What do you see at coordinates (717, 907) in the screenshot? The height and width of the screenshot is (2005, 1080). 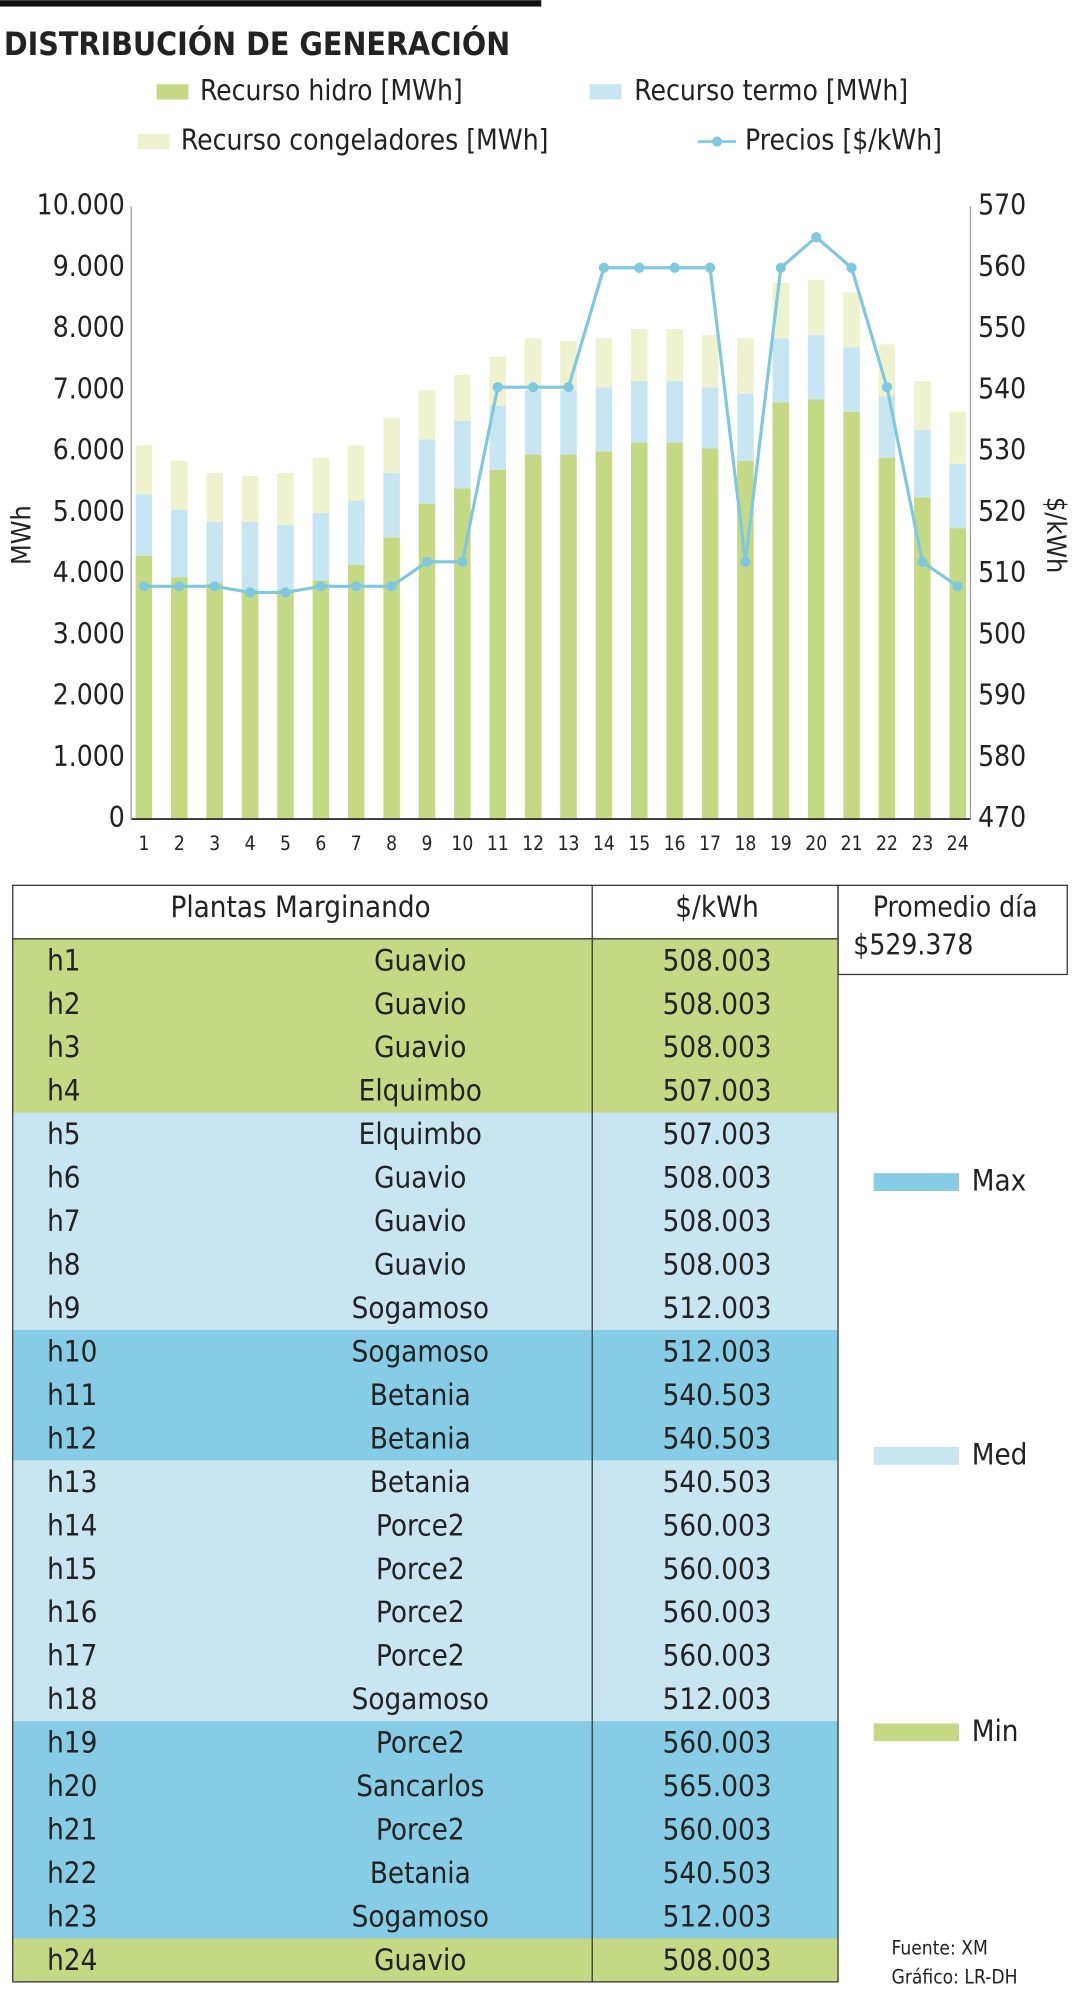 I see `table-header: $/kWh` at bounding box center [717, 907].